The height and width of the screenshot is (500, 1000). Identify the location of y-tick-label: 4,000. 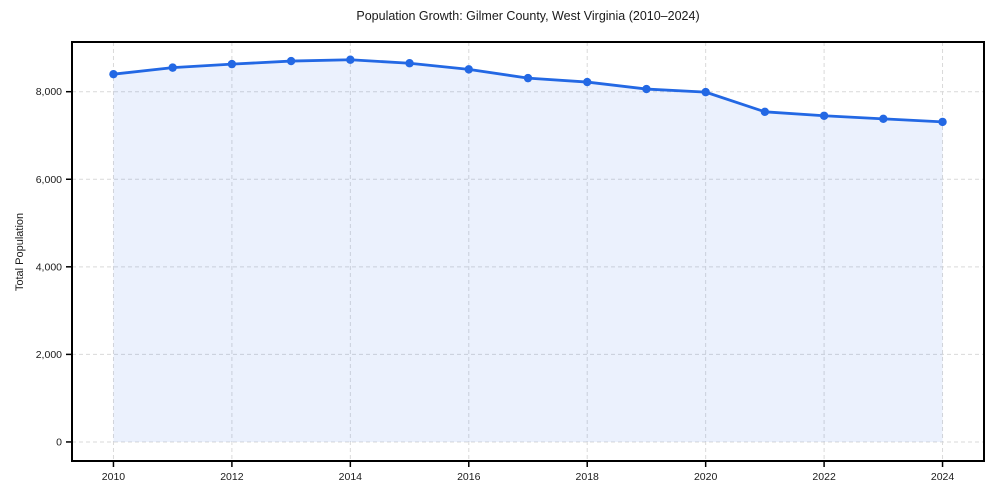
(49, 267).